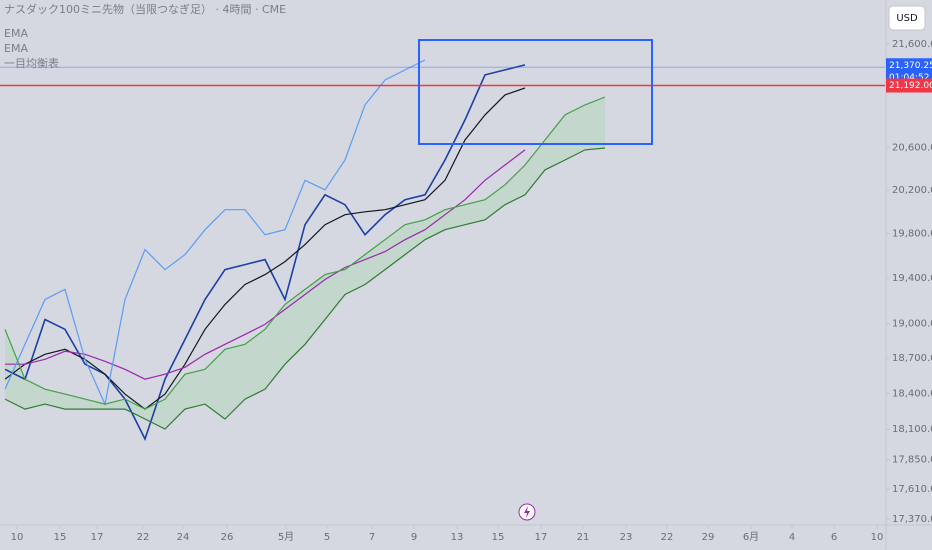 The image size is (932, 550). What do you see at coordinates (912, 278) in the screenshot?
I see `y-tick-label: 19,400.00` at bounding box center [912, 278].